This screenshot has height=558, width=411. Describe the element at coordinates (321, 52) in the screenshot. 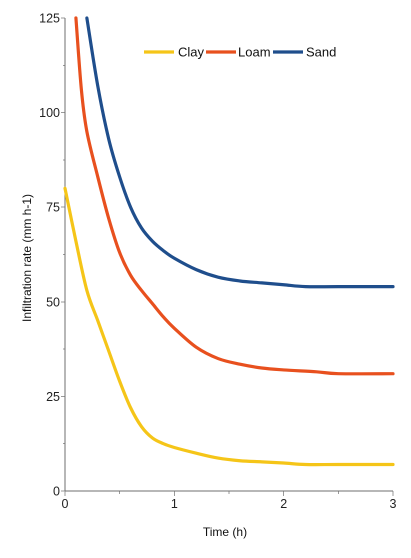

I see `legend-label-sand: Sand` at that location.